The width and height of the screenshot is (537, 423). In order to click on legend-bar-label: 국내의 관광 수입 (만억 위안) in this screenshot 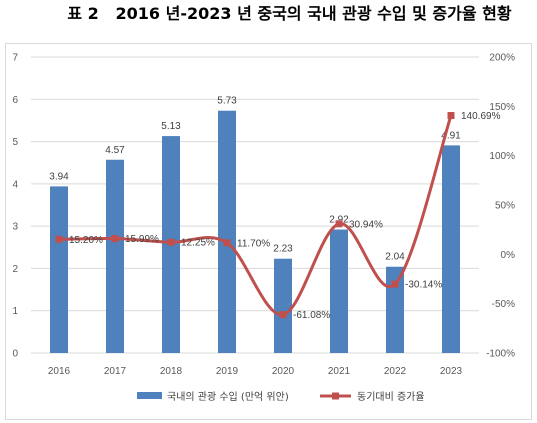, I will do `click(228, 396)`.